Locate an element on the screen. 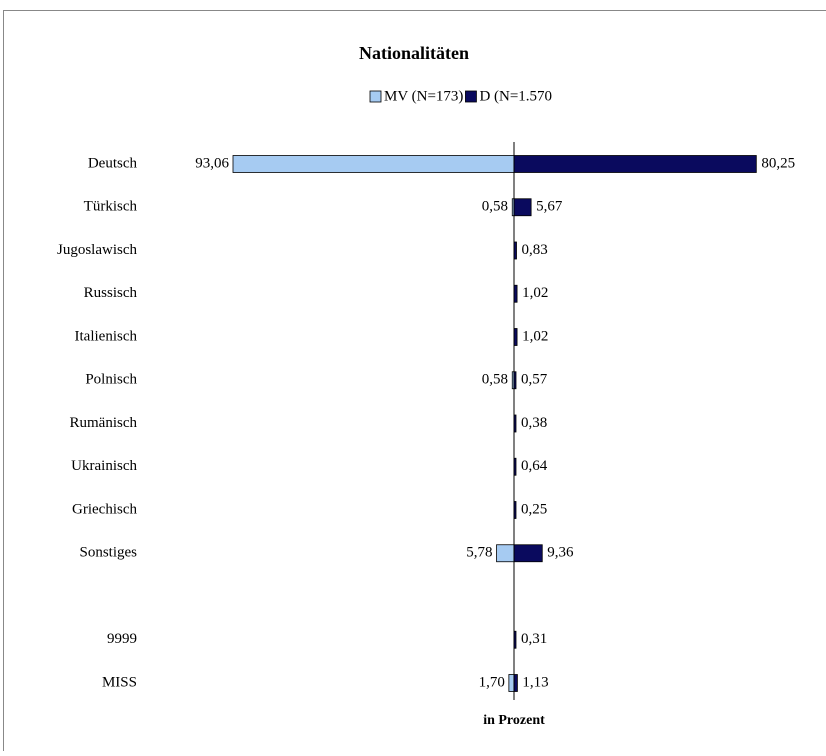 The image size is (826, 756). y-tick-label: Jugoslawisch is located at coordinates (97, 250).